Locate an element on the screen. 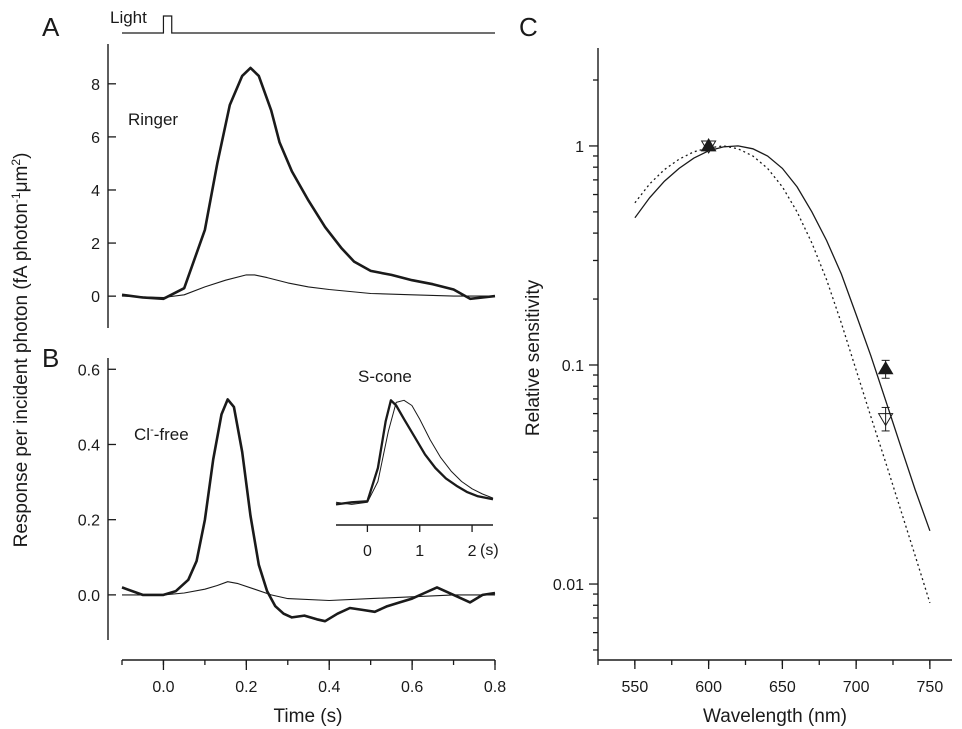 The height and width of the screenshot is (729, 962). inset-thick-trace is located at coordinates (414, 452).